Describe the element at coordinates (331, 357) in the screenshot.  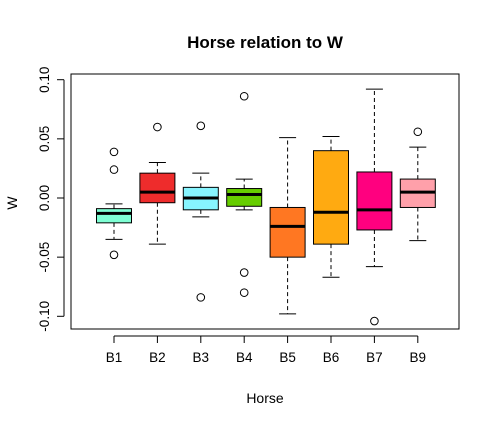
I see `x-tick-label: B6` at that location.